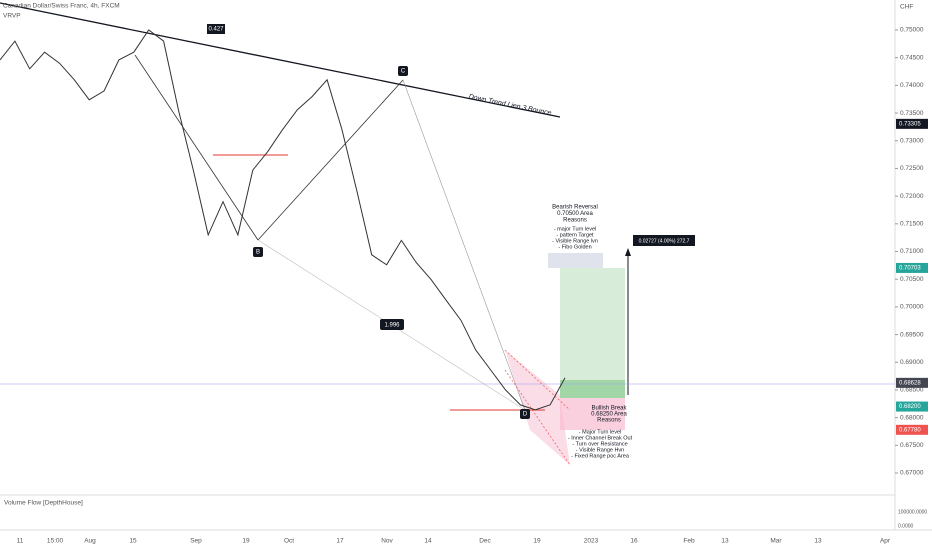  What do you see at coordinates (609, 421) in the screenshot?
I see `bull-title: Reasons` at bounding box center [609, 421].